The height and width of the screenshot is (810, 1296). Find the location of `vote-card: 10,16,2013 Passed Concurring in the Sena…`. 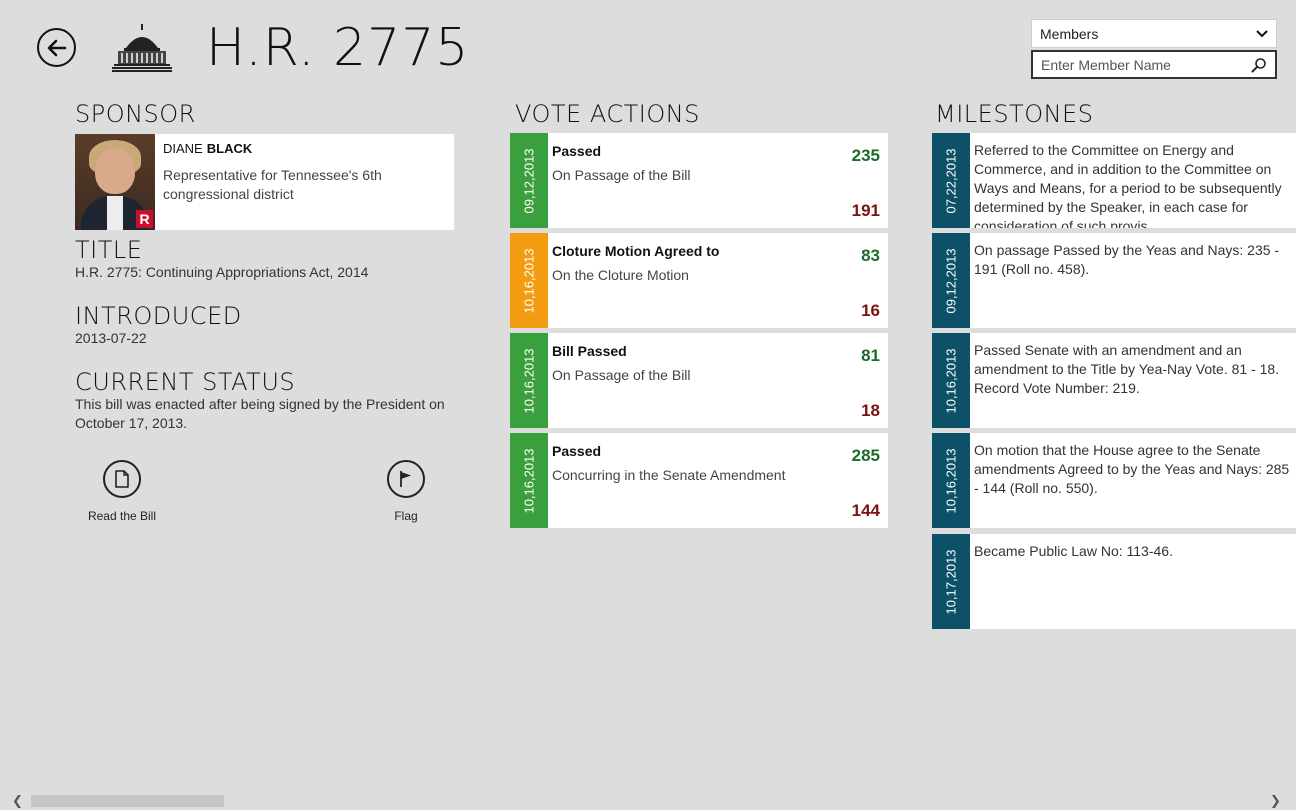

vote-card: 10,16,2013 Passed Concurring in the Sena… is located at coordinates (699, 480).